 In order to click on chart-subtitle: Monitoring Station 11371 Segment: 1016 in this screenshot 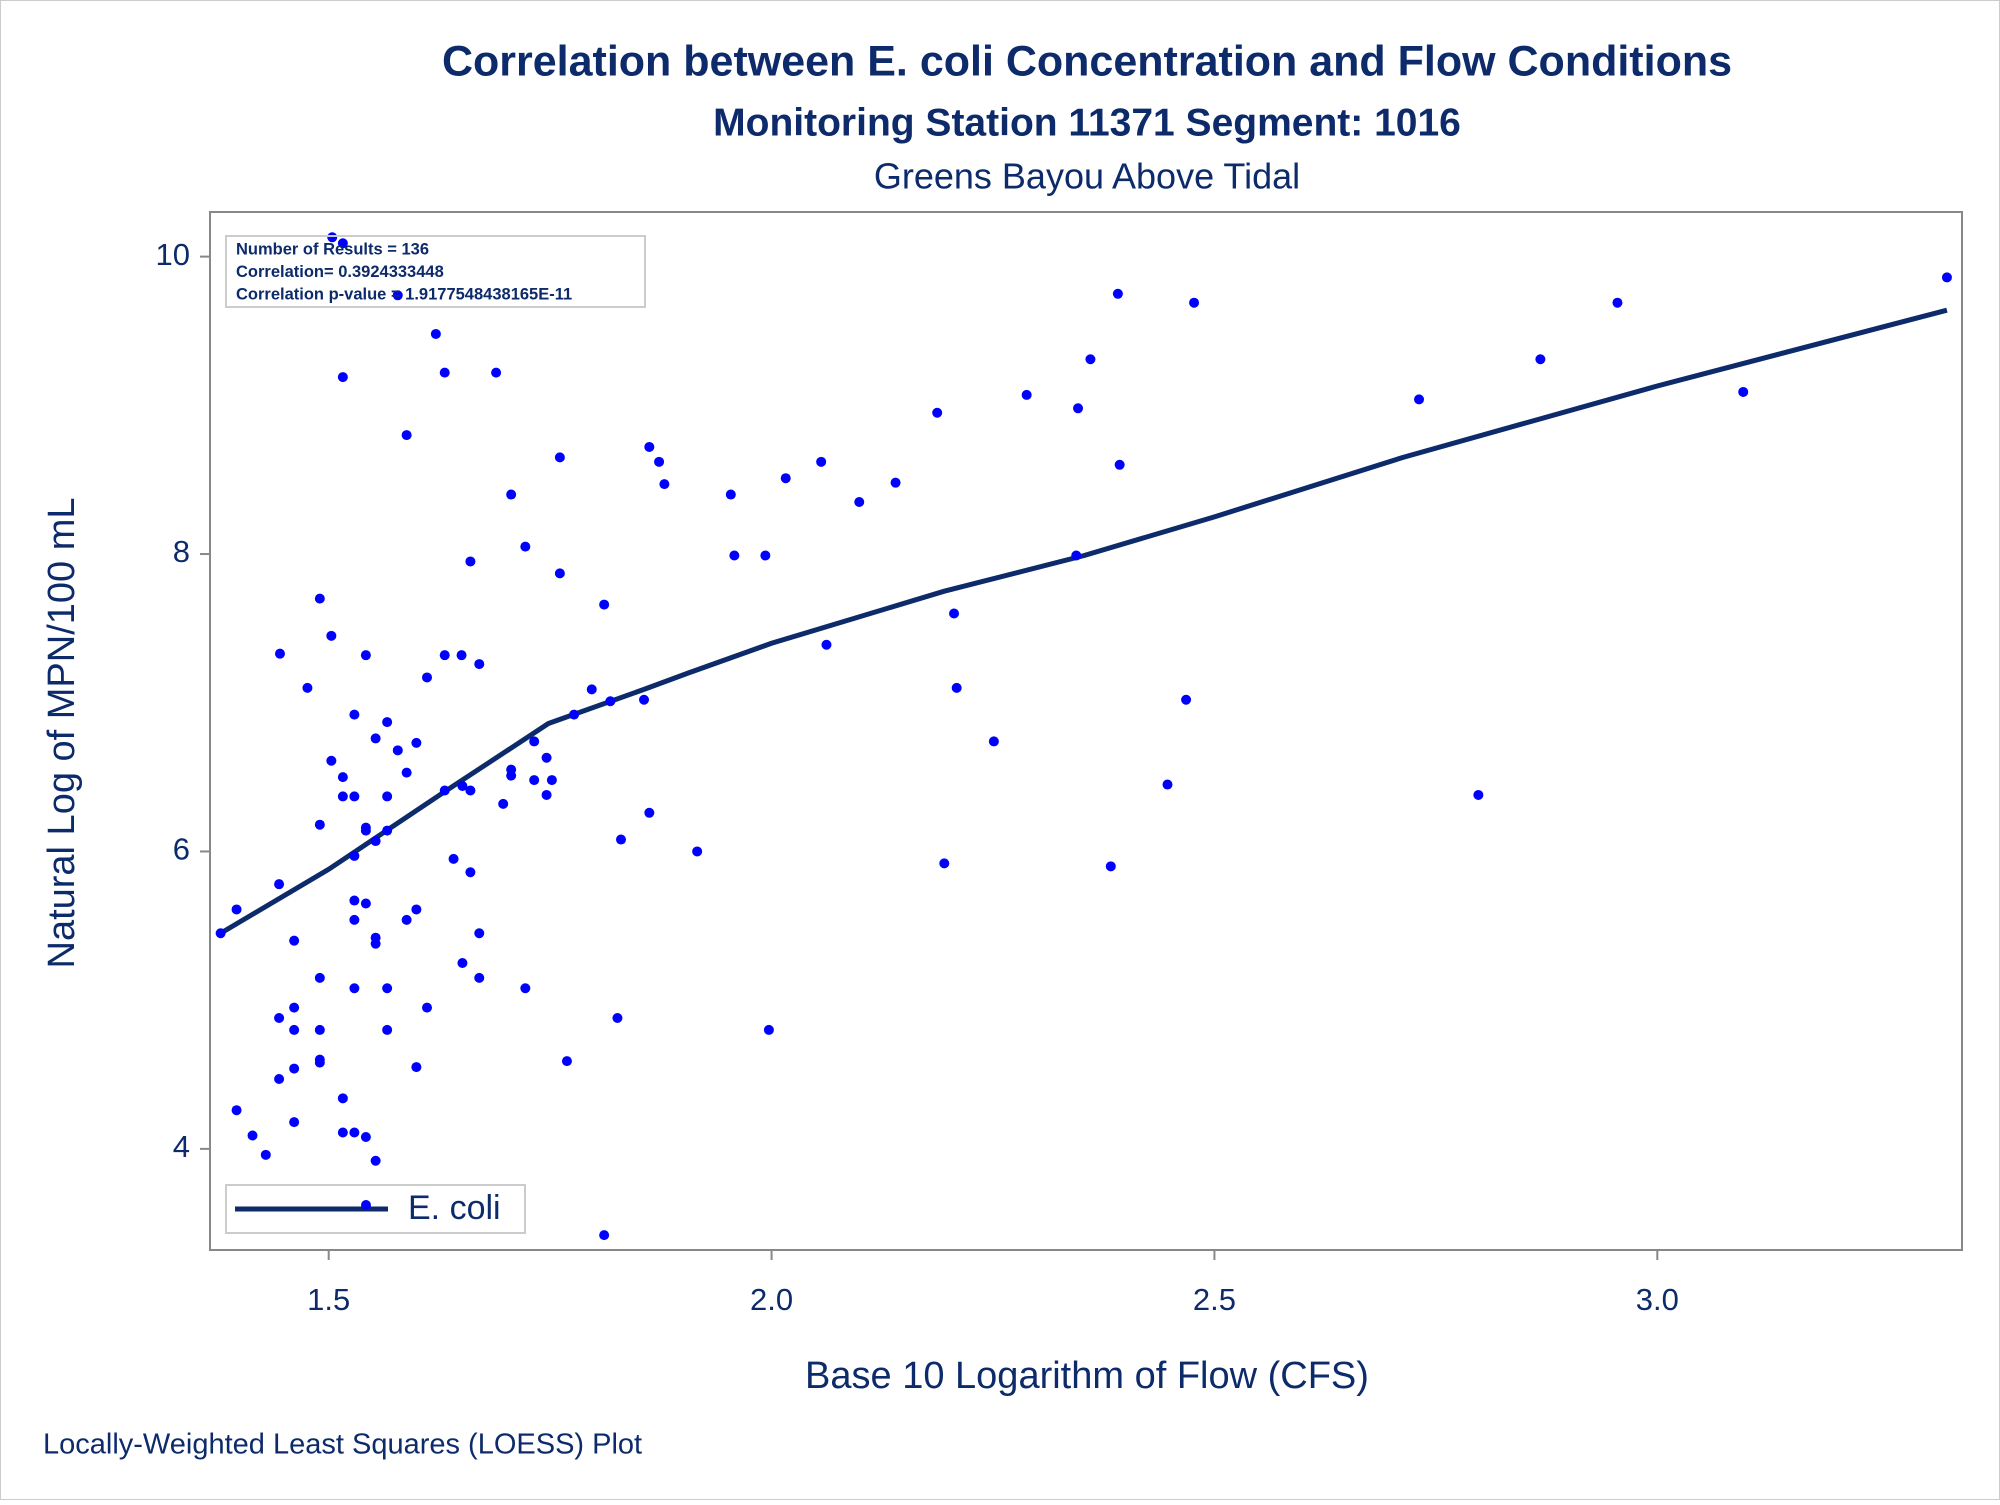, I will do `click(1087, 122)`.